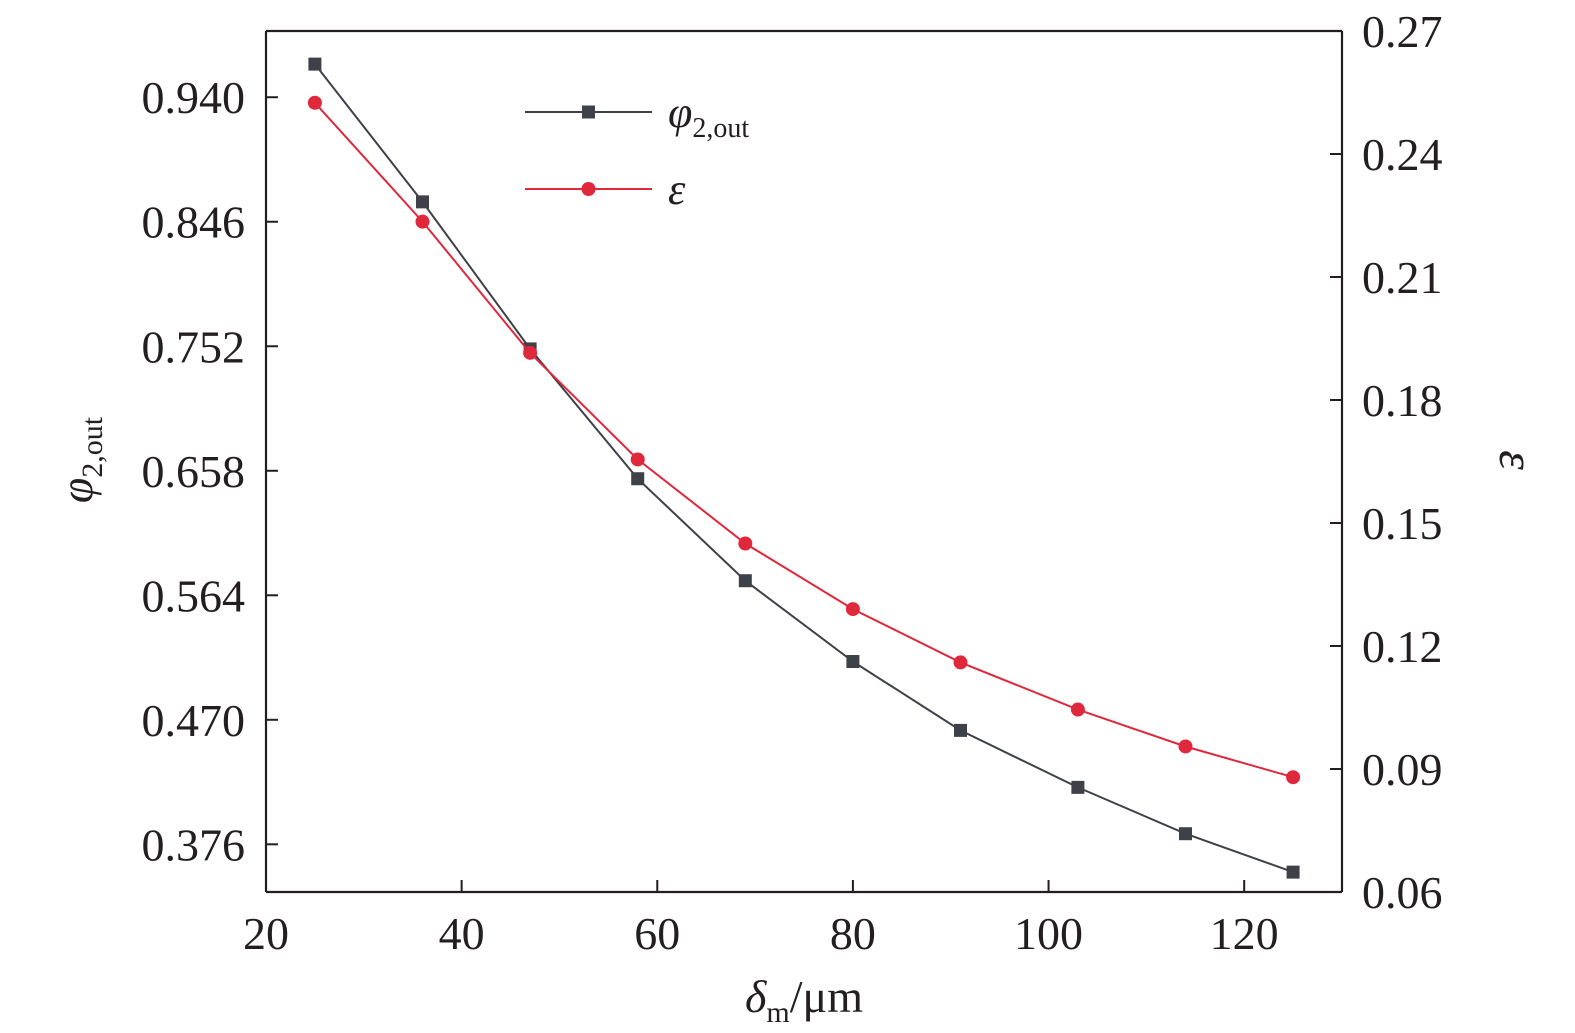  I want to click on y-left-tick-label: 0.564, so click(194, 595).